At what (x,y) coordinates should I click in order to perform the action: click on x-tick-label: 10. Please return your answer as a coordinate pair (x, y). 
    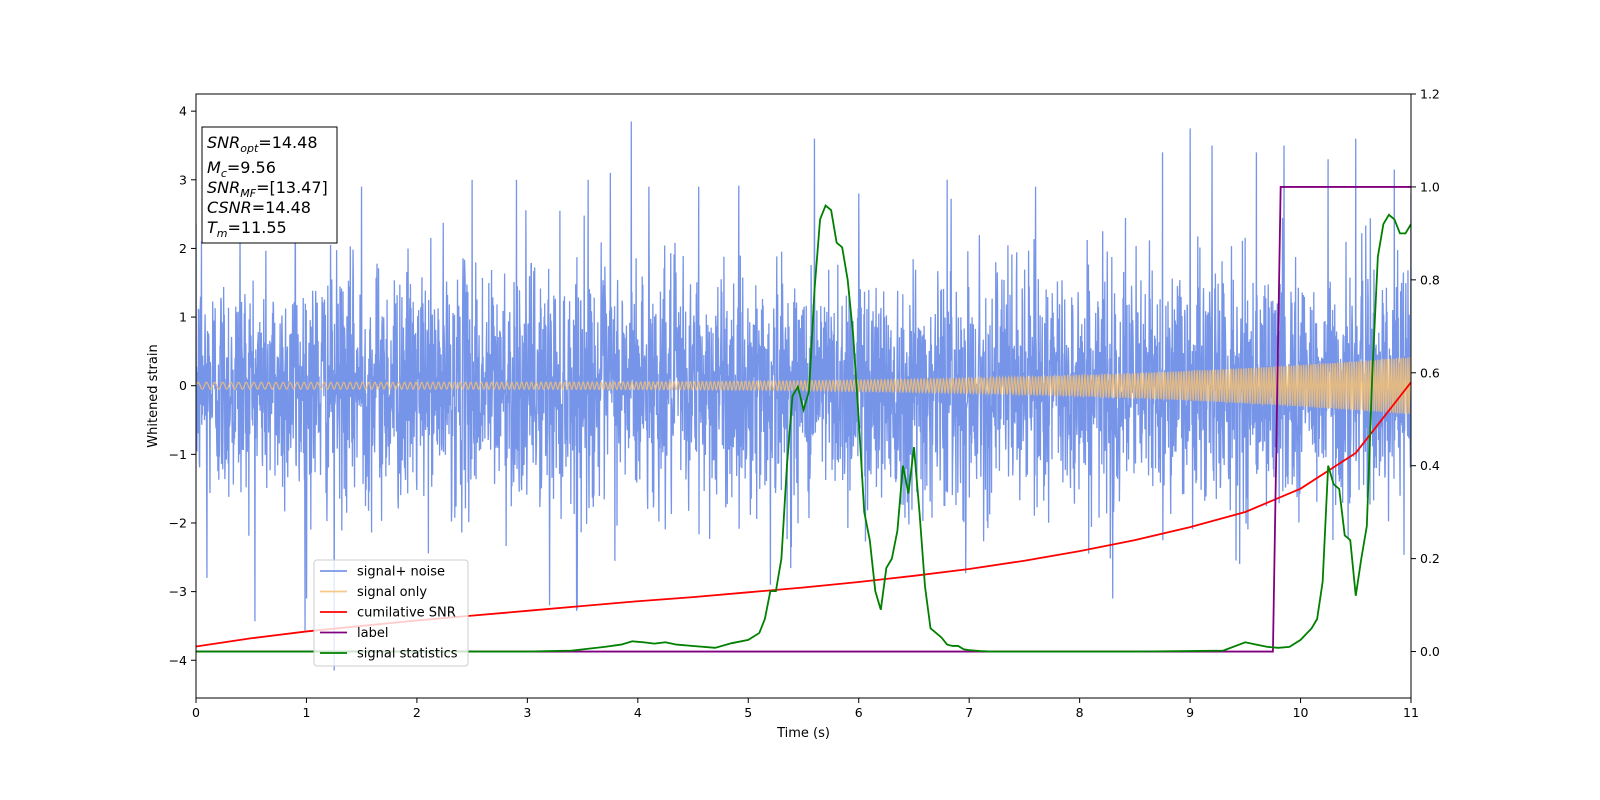
    Looking at the image, I should click on (1301, 712).